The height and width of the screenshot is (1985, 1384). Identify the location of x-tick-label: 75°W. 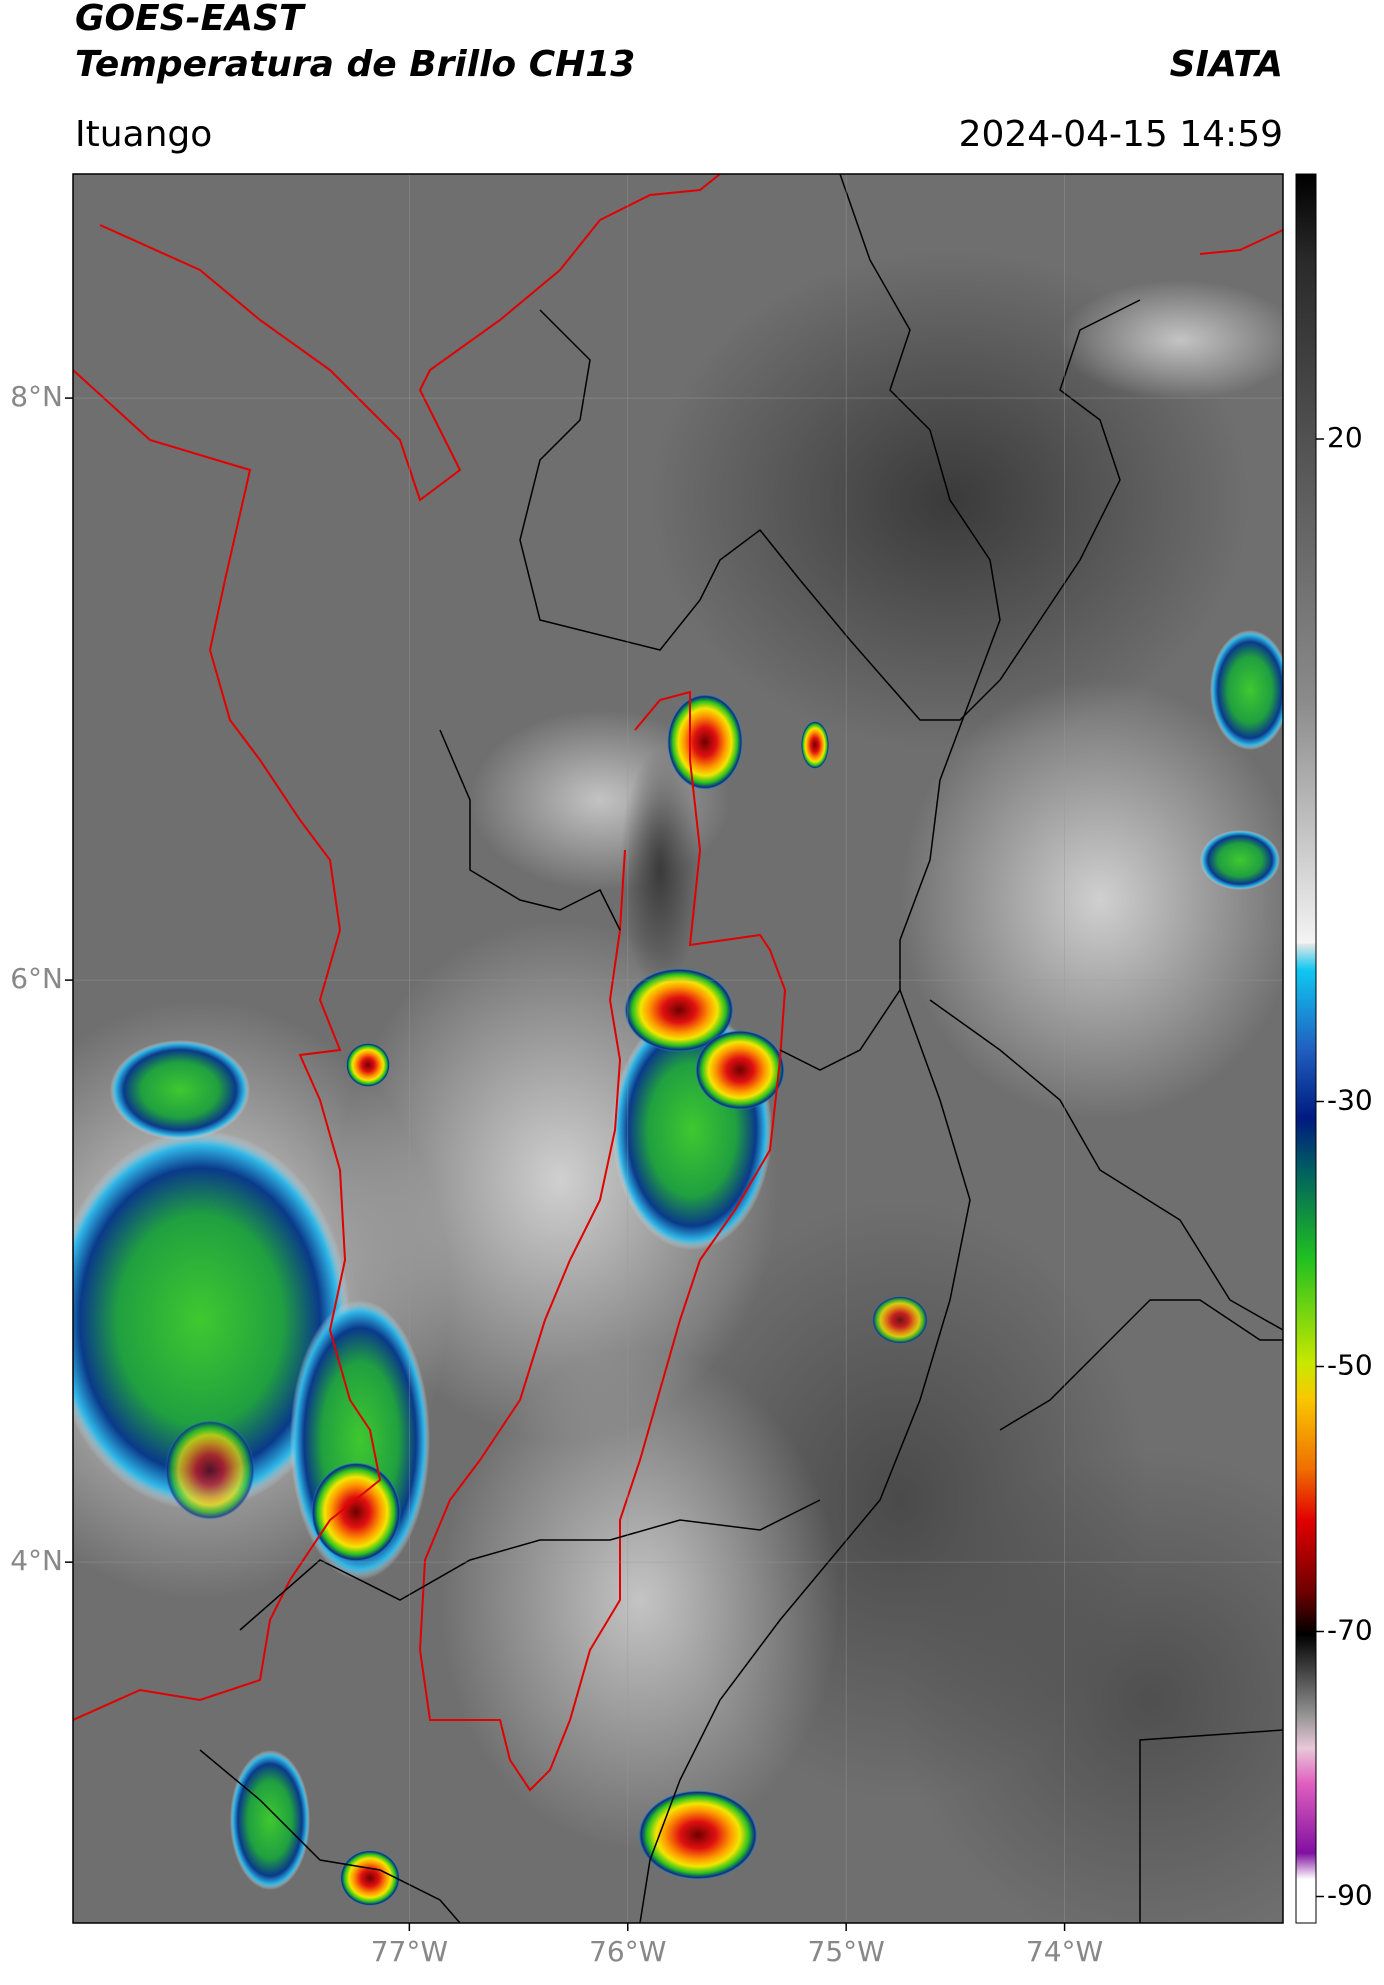
(846, 1951).